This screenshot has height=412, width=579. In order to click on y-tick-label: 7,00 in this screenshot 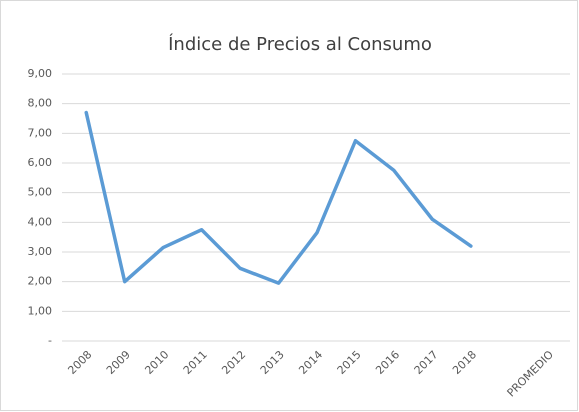, I will do `click(40, 132)`.